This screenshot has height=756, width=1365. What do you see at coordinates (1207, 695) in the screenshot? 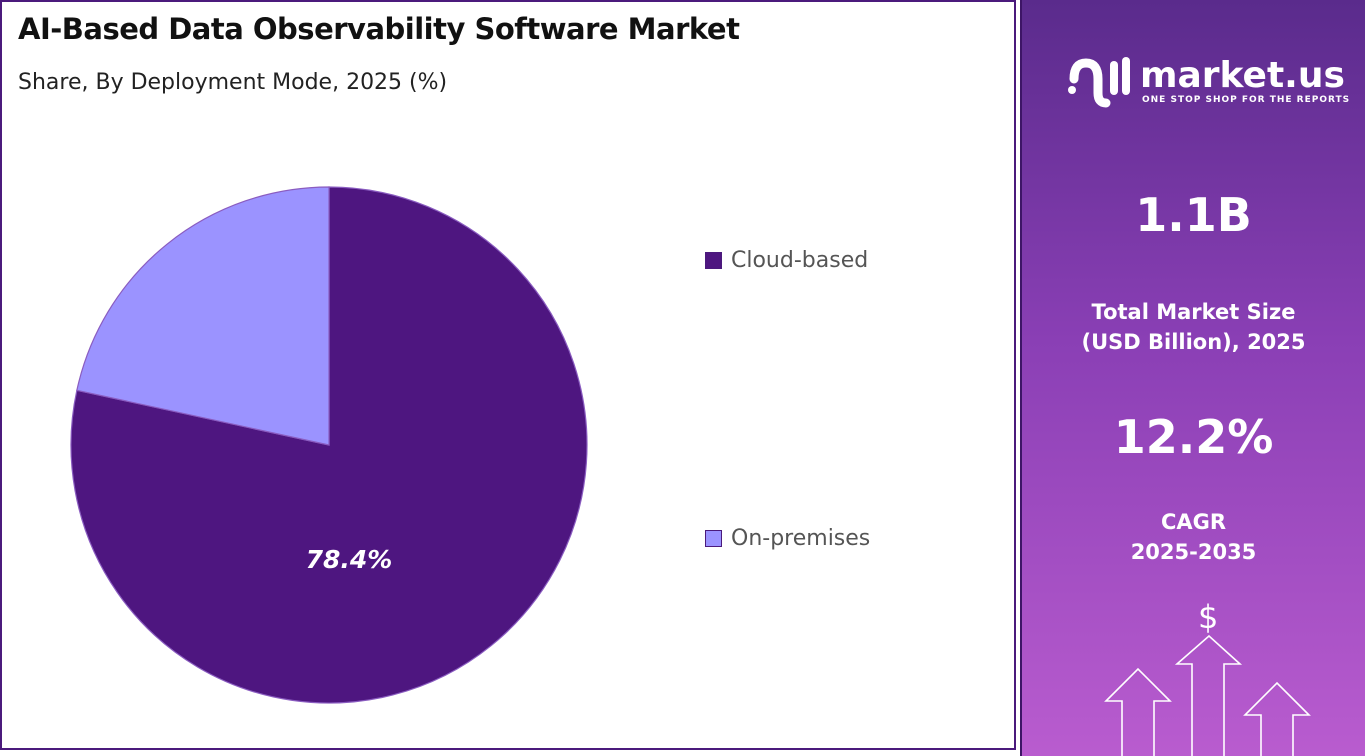
I see `growth-arrows-icon` at bounding box center [1207, 695].